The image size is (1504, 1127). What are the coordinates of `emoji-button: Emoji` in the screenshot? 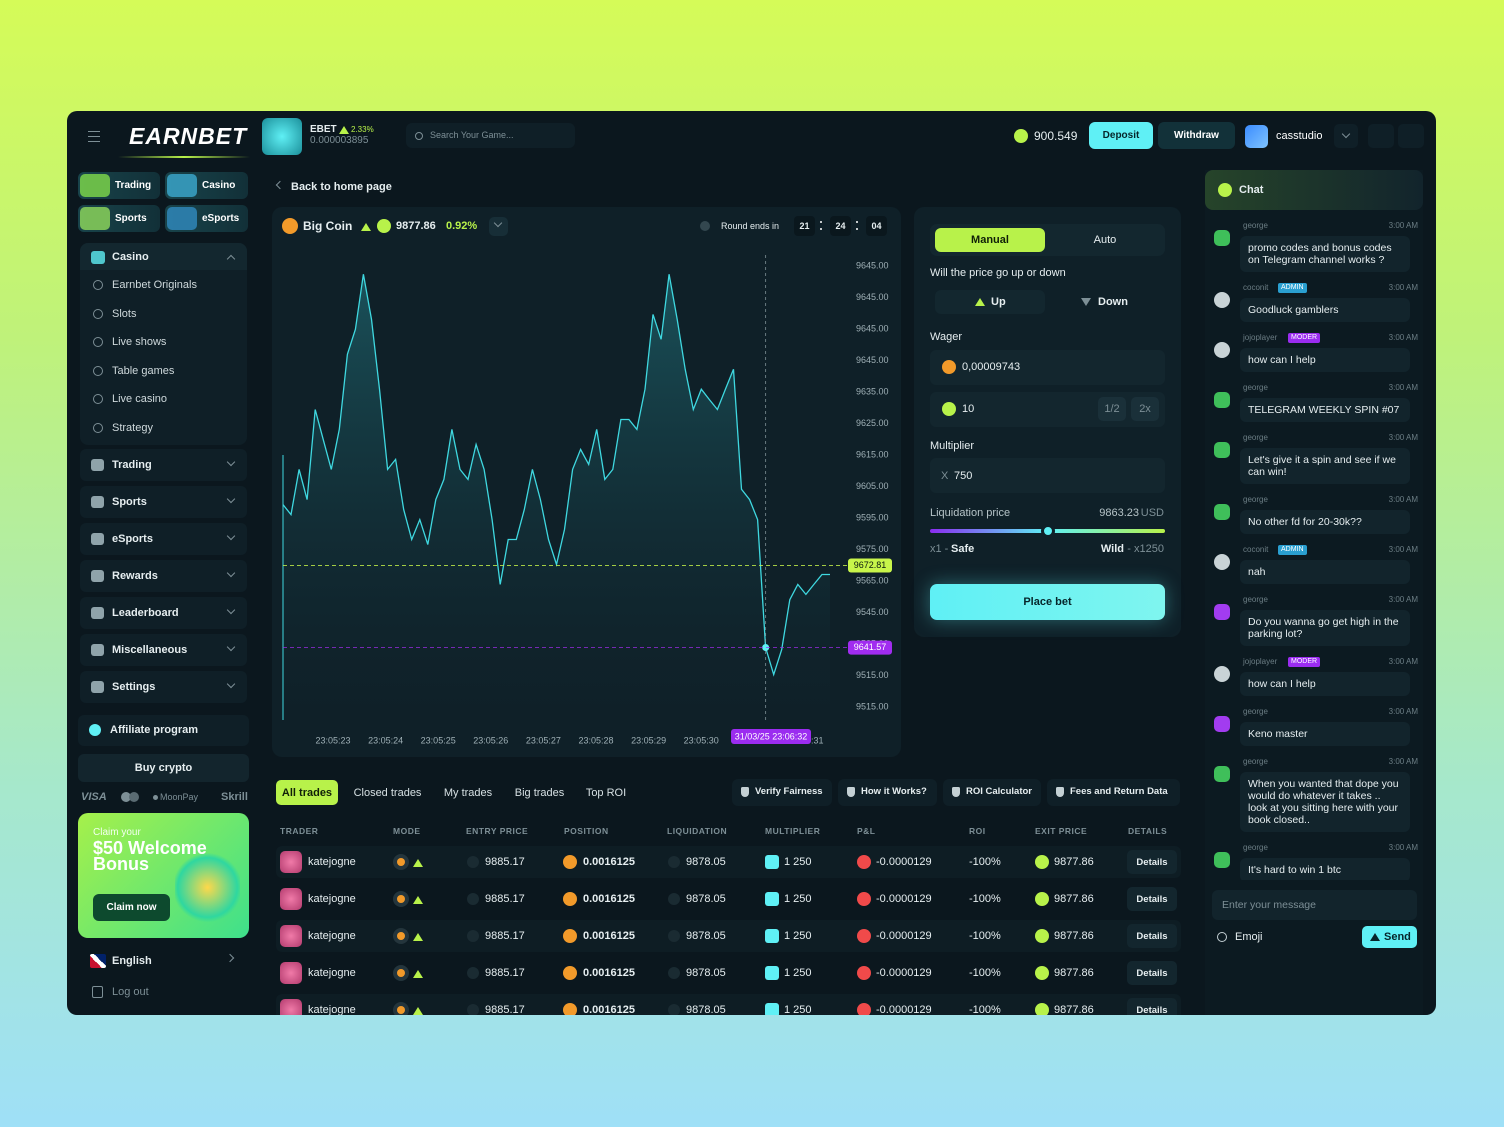 It's located at (1249, 937).